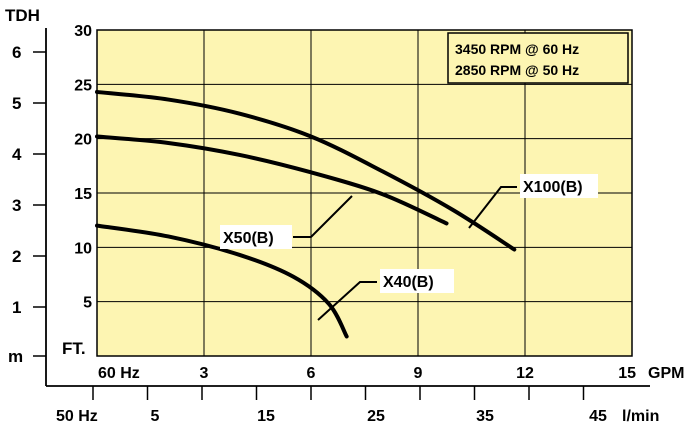 Image resolution: width=688 pixels, height=431 pixels. What do you see at coordinates (222, 281) in the screenshot?
I see `curve-x40-b` at bounding box center [222, 281].